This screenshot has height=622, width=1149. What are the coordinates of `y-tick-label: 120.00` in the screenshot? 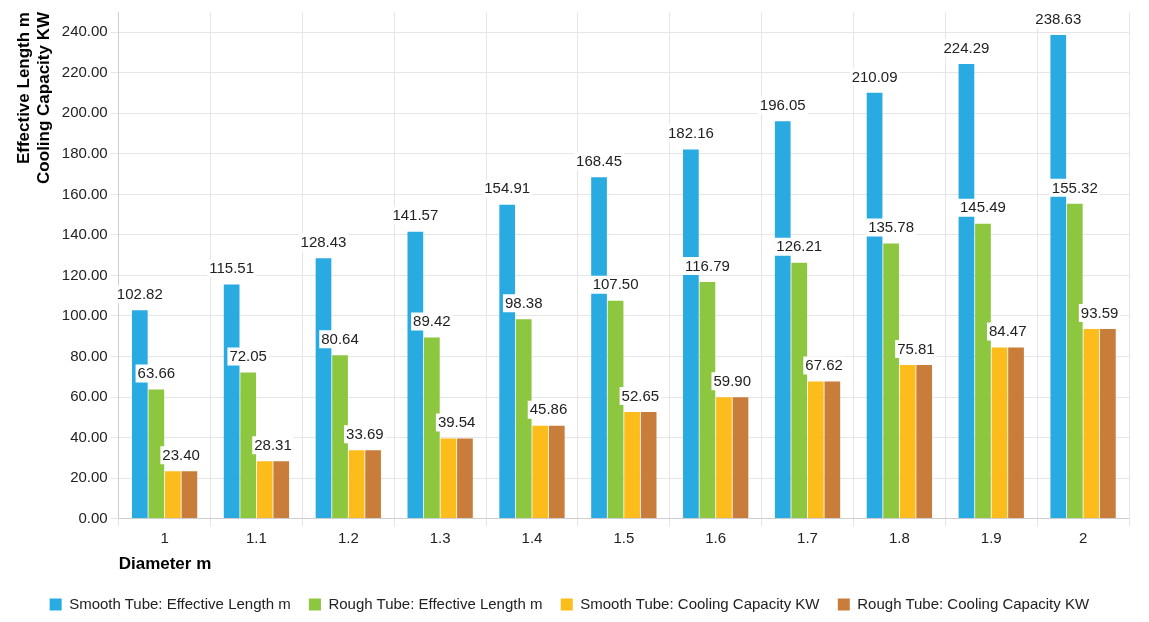 It's located at (84, 274).